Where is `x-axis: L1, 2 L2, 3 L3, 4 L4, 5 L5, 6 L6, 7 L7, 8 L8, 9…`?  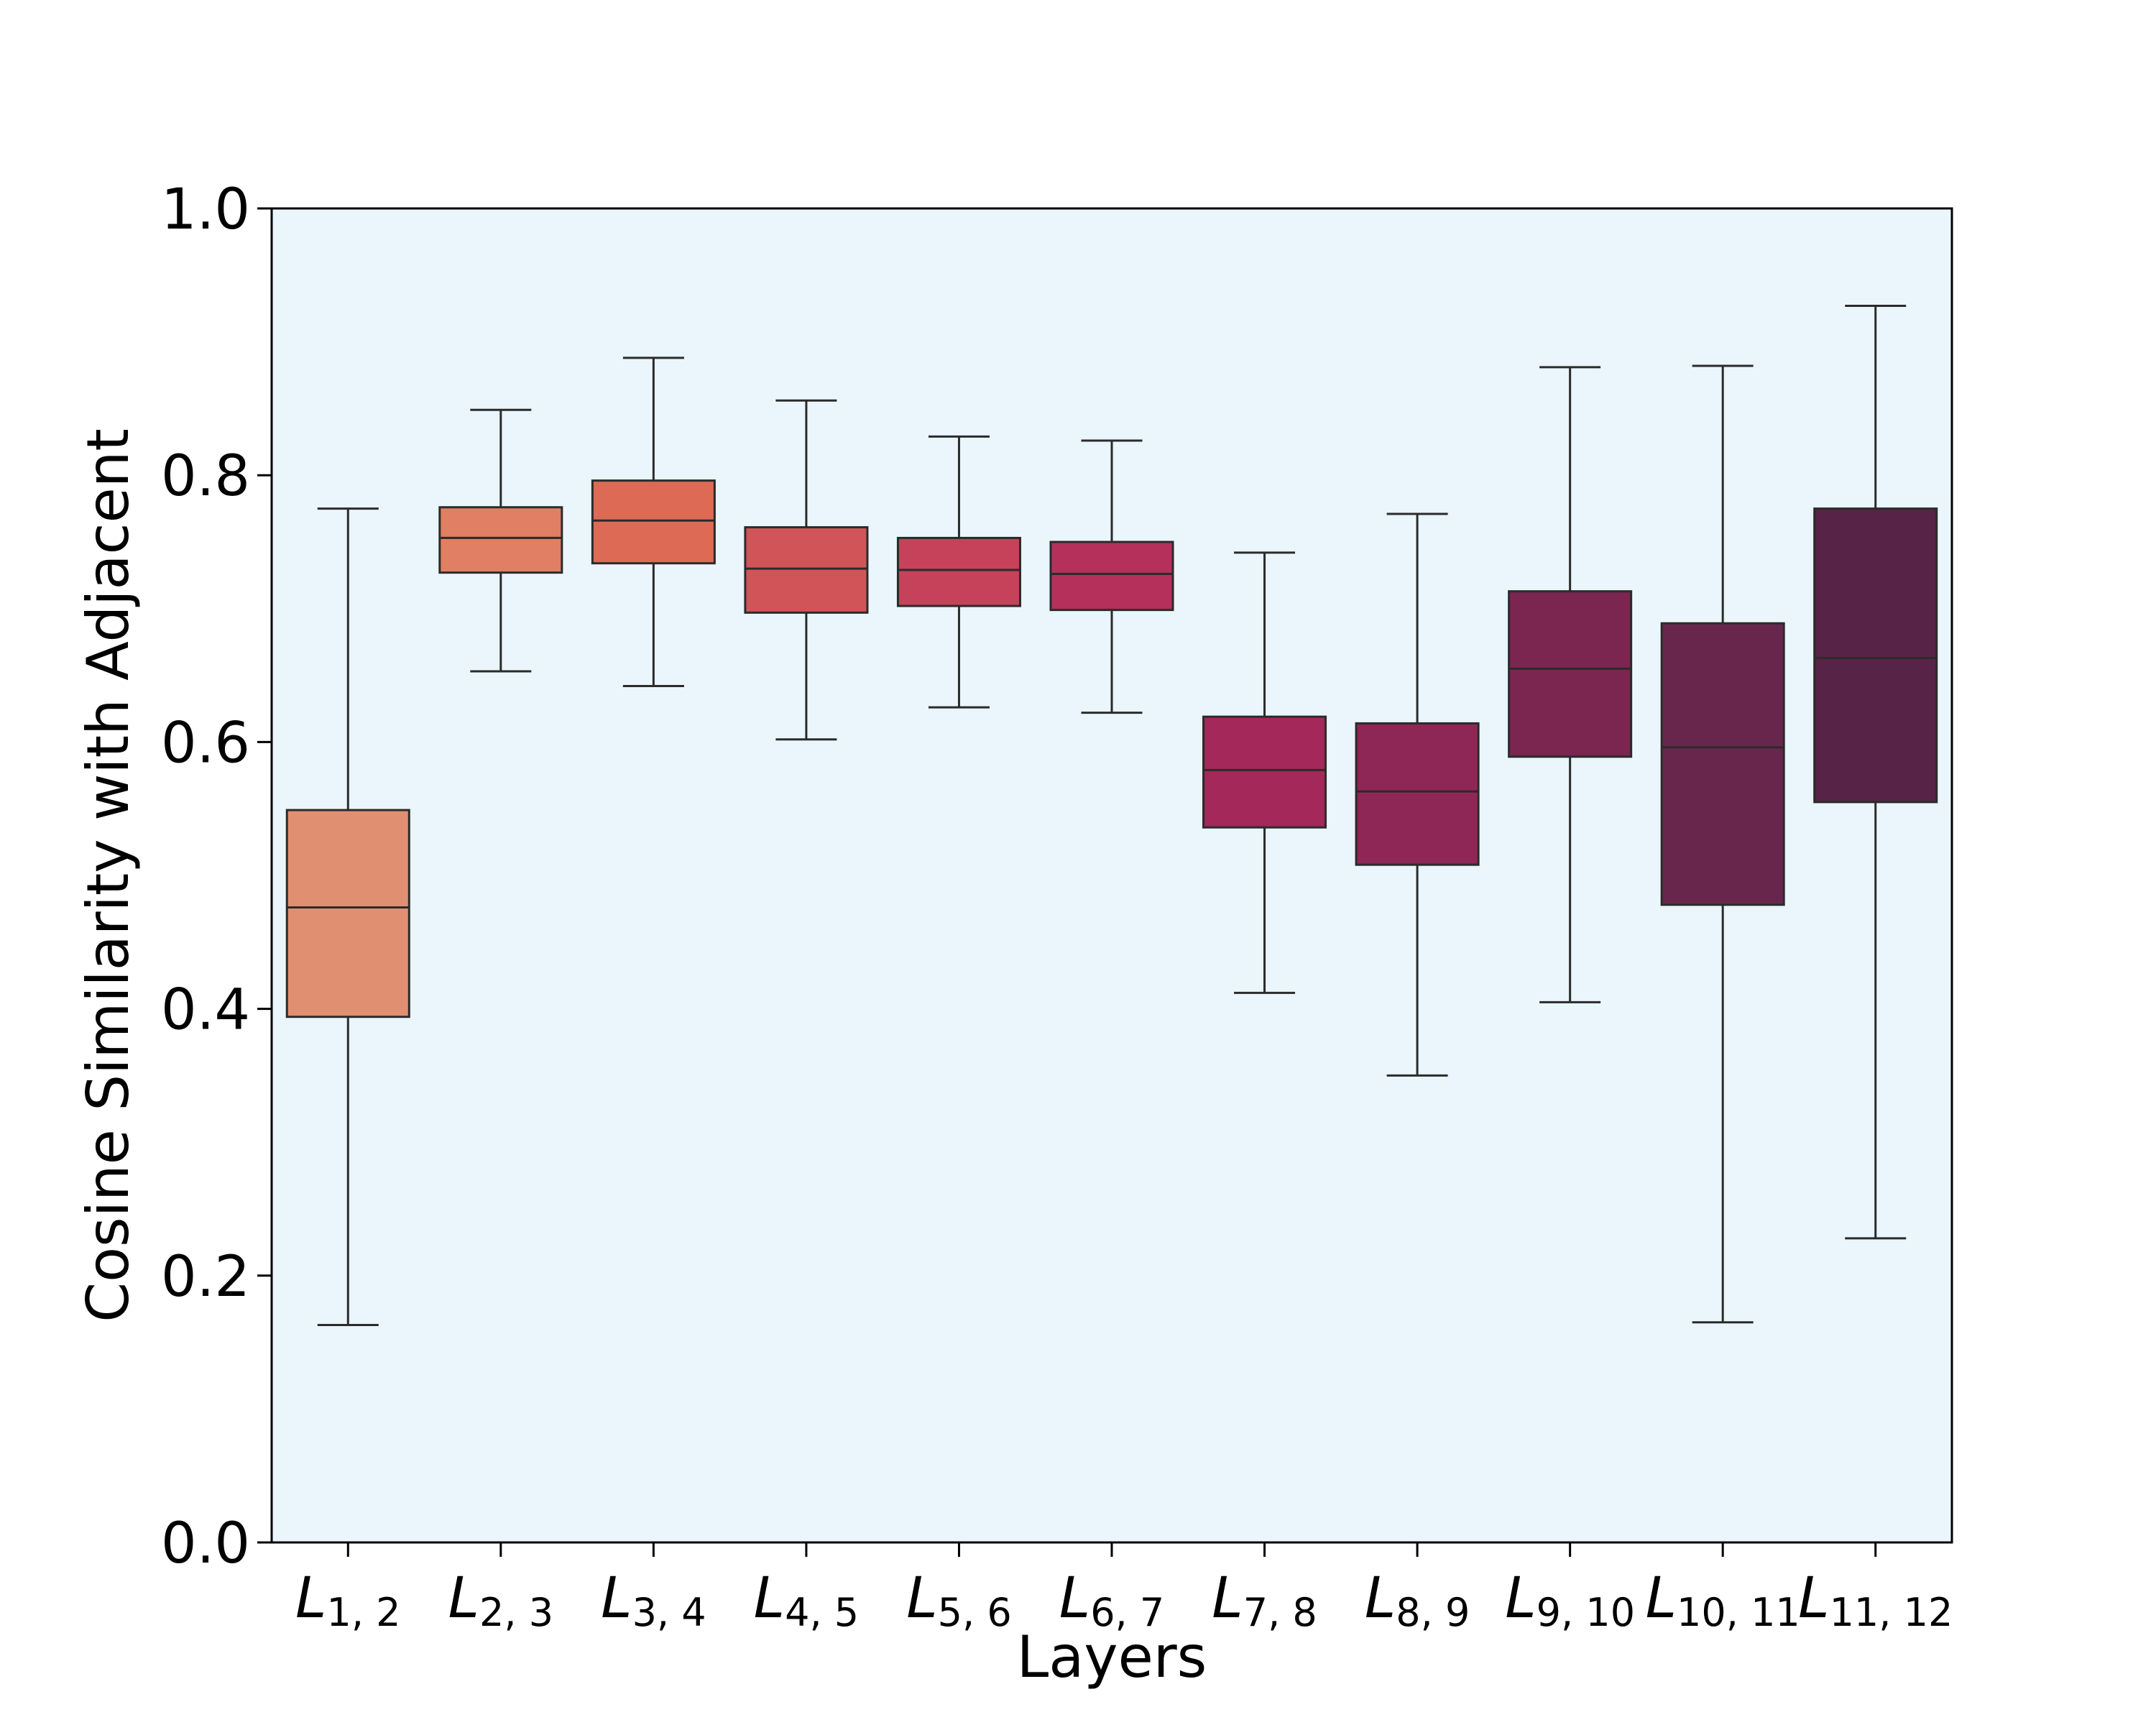
x-axis: L1, 2 L2, 3 L3, 4 L4, 5 L5, 6 L6, 7 L7, 8 L8, 9… is located at coordinates (1124, 1588).